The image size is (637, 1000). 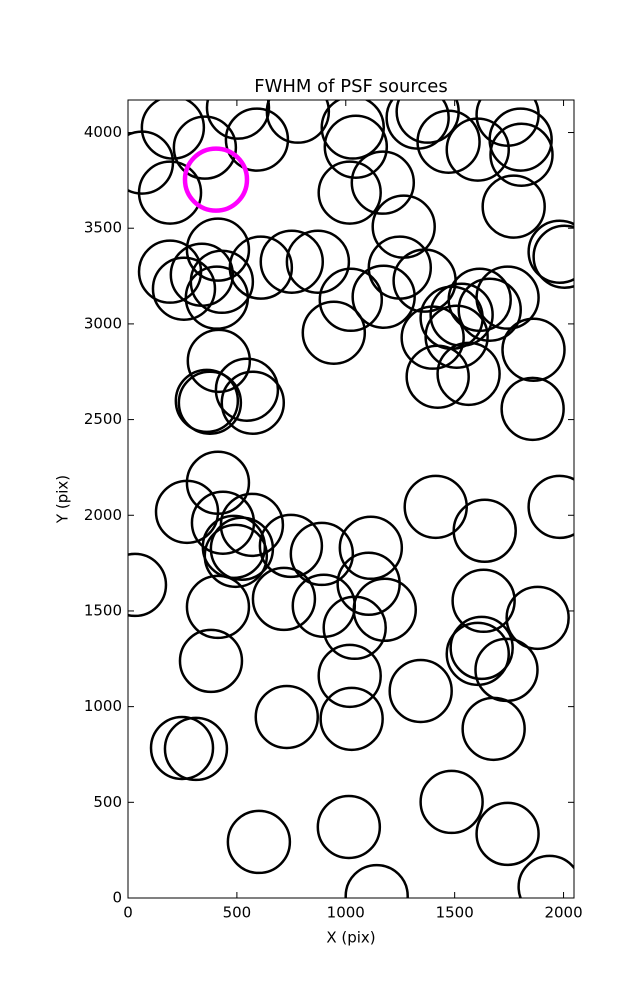 What do you see at coordinates (351, 86) in the screenshot?
I see `chart-title: FWHM of PSF sources` at bounding box center [351, 86].